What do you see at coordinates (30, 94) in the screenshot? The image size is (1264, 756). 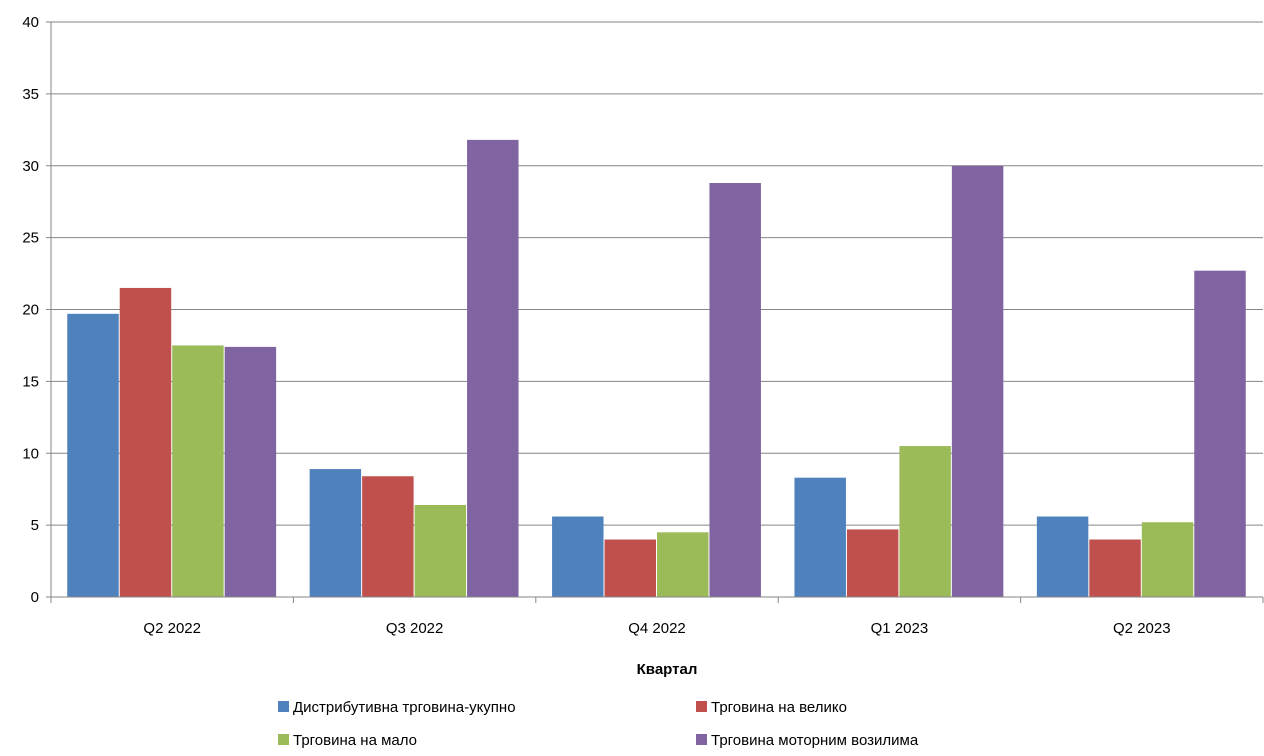 I see `y-tick-label: 35` at bounding box center [30, 94].